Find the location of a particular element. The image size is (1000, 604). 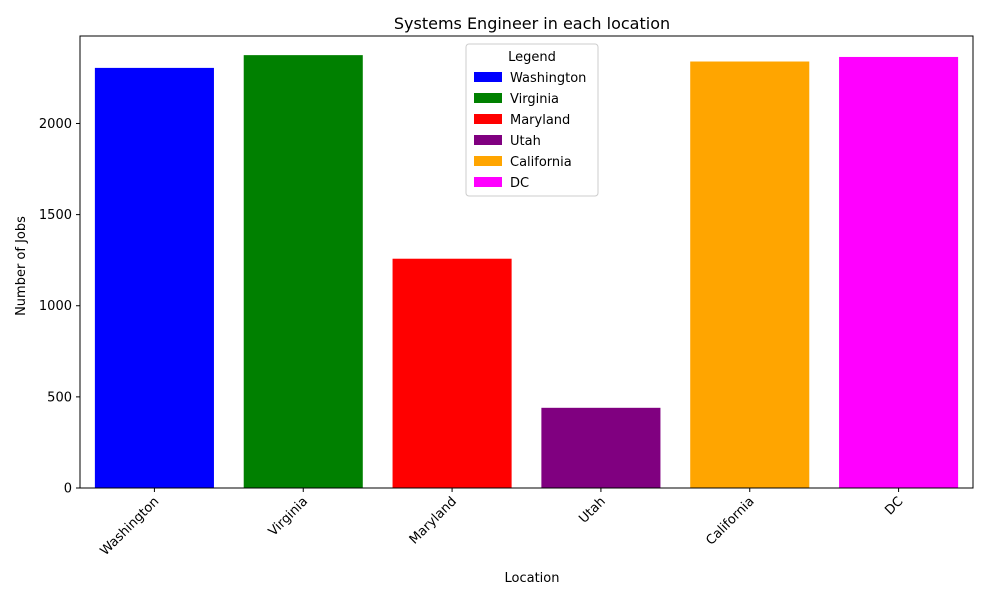

x-tick-label-california: California is located at coordinates (730, 521).